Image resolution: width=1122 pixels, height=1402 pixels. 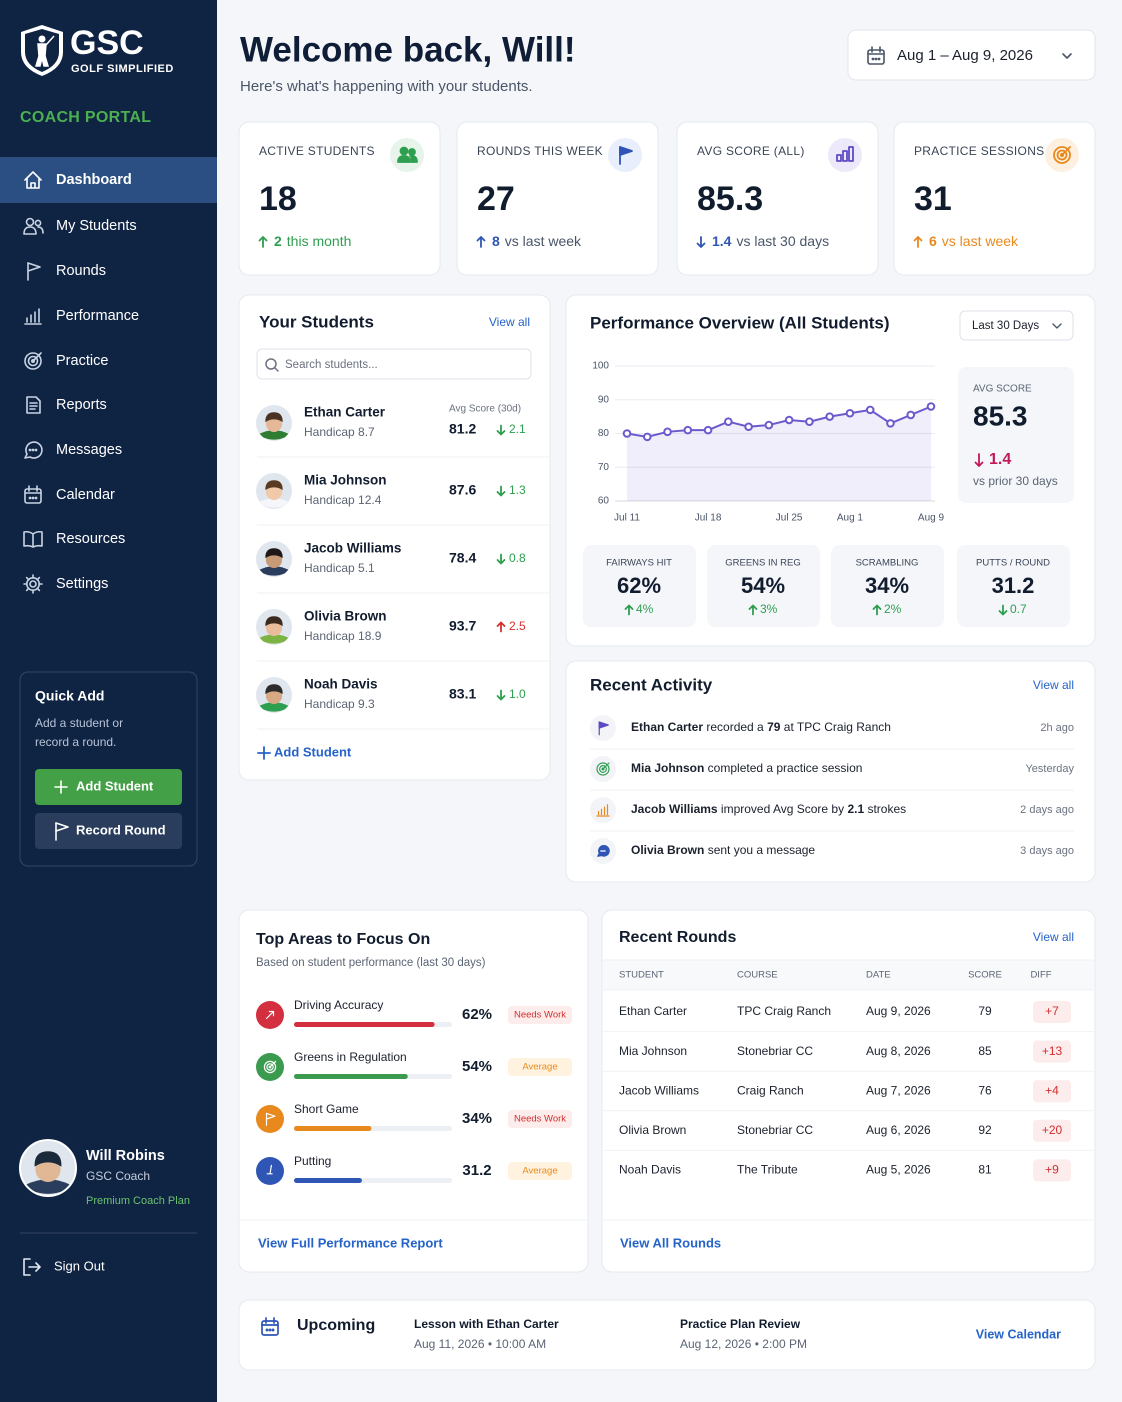 I want to click on nav-item: Resources, so click(x=74, y=539).